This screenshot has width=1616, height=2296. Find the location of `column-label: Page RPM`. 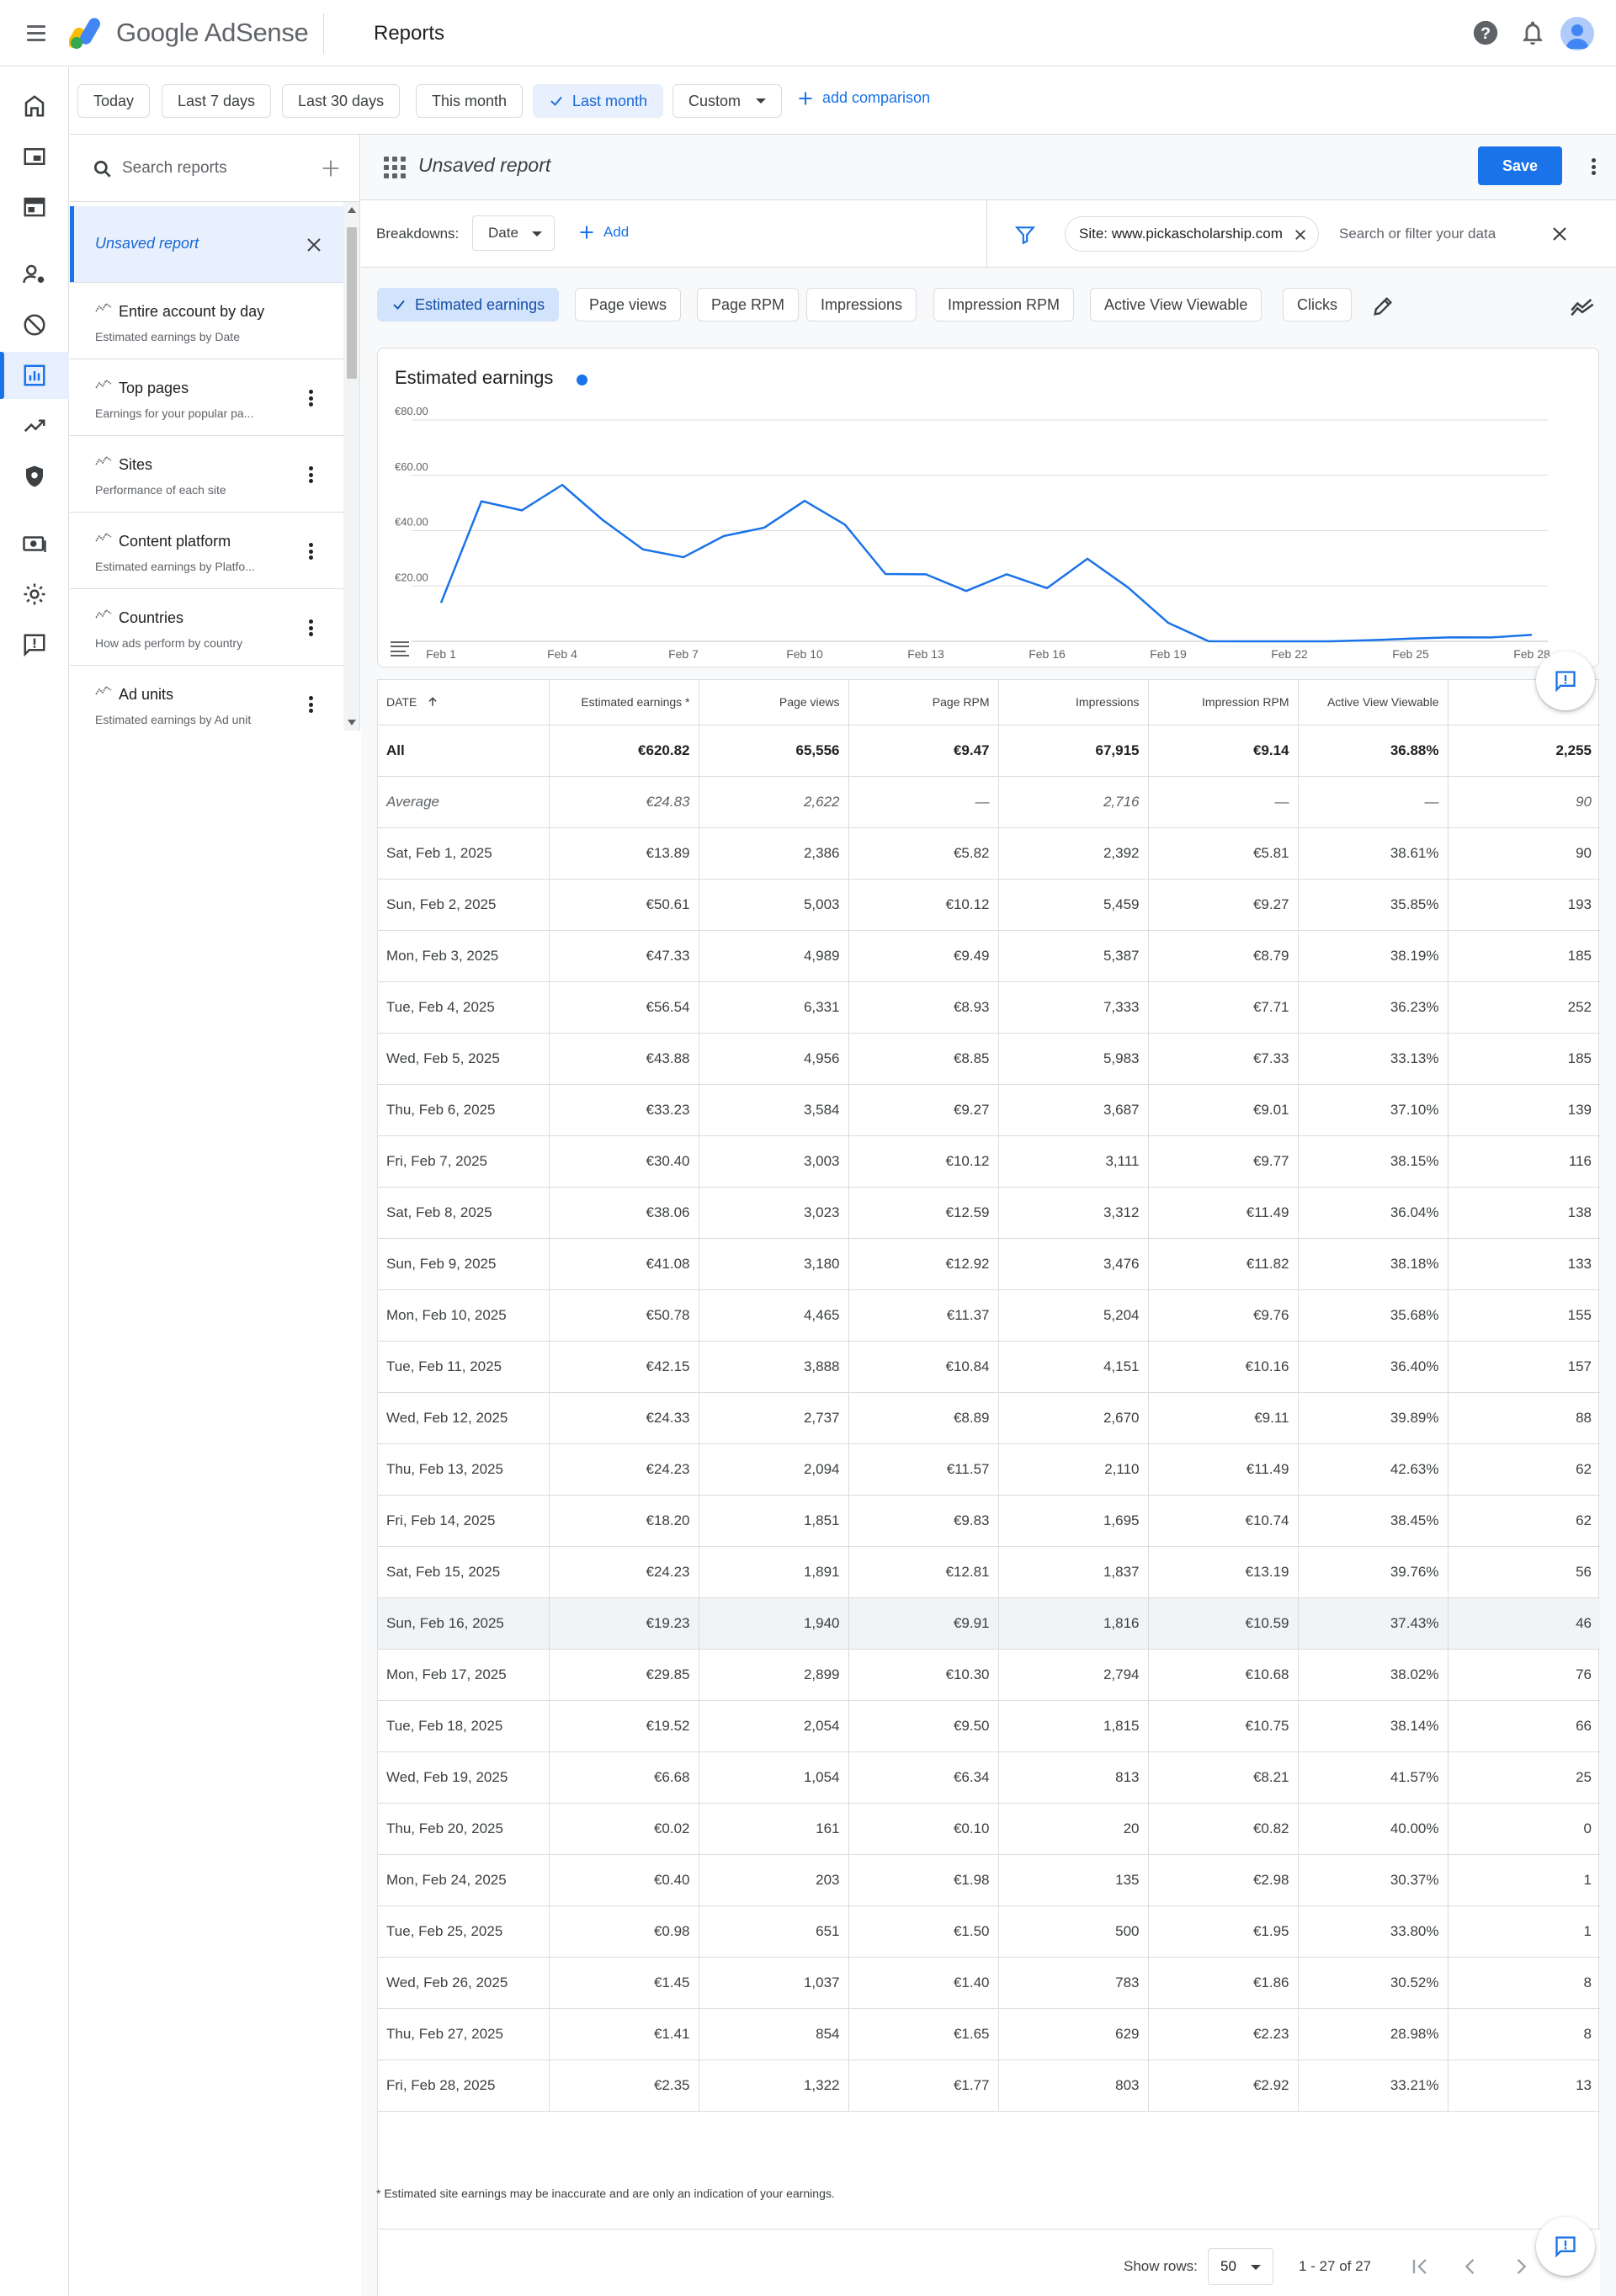

column-label: Page RPM is located at coordinates (961, 702).